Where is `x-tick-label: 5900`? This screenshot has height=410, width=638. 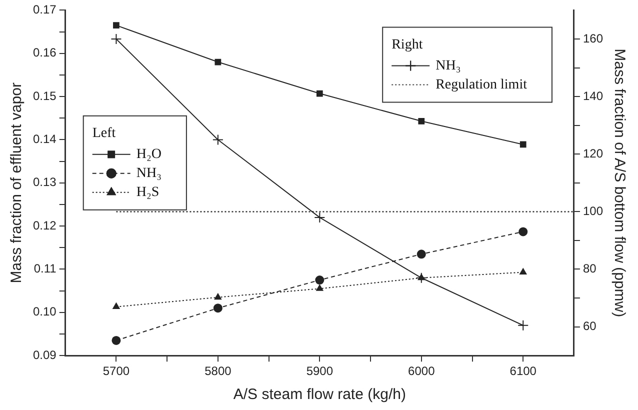 x-tick-label: 5900 is located at coordinates (320, 371).